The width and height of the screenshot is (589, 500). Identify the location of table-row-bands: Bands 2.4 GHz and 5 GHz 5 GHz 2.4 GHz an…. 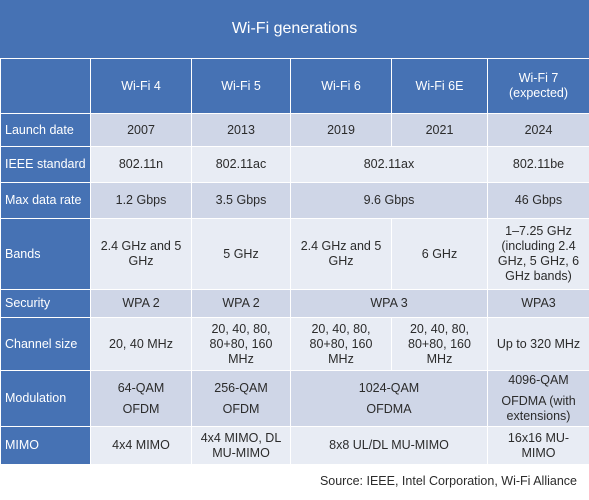
(294, 254).